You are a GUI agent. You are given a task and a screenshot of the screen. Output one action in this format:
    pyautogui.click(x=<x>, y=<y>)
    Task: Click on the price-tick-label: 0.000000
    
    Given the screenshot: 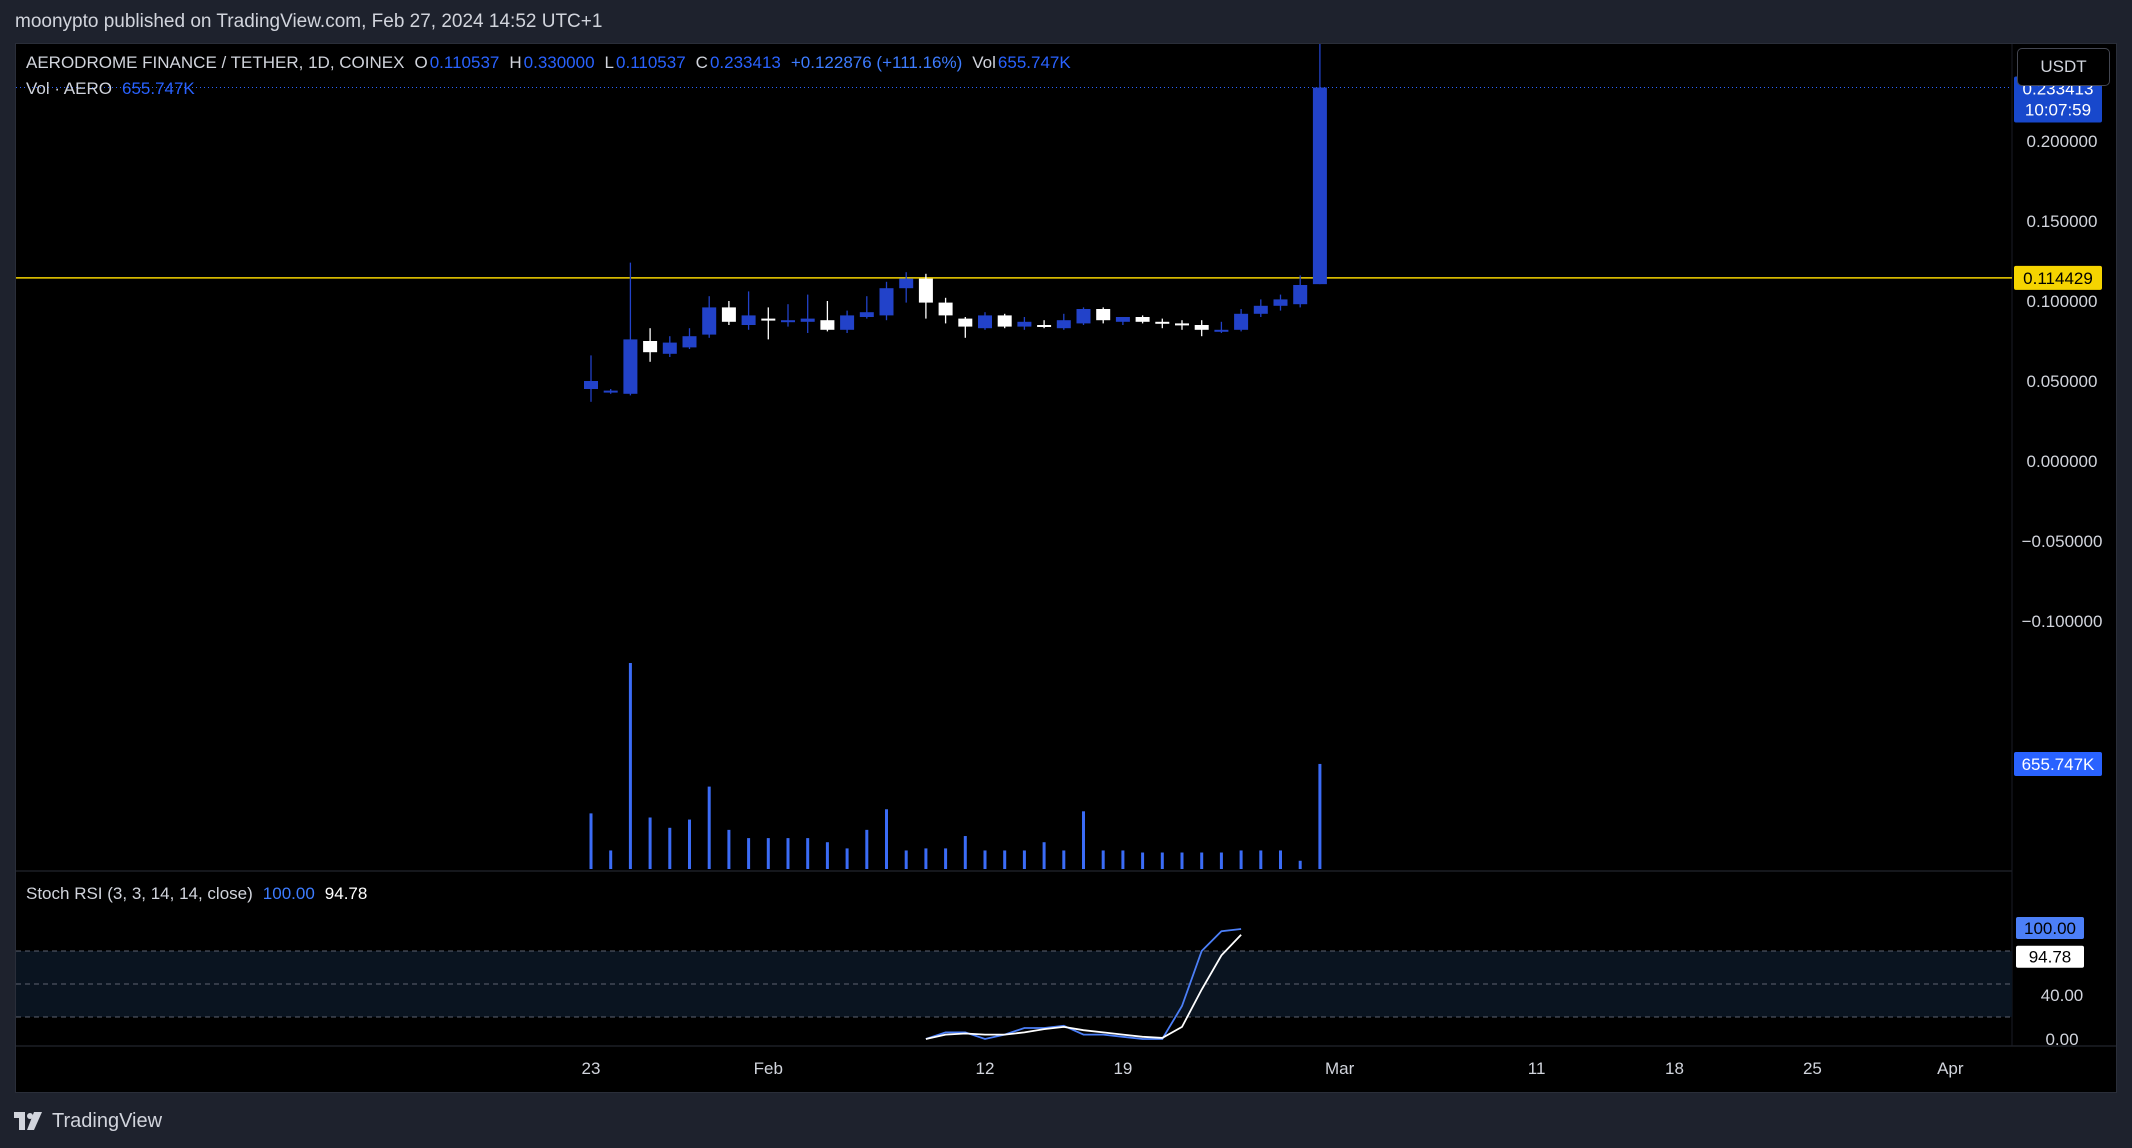 What is the action you would take?
    pyautogui.click(x=2062, y=461)
    